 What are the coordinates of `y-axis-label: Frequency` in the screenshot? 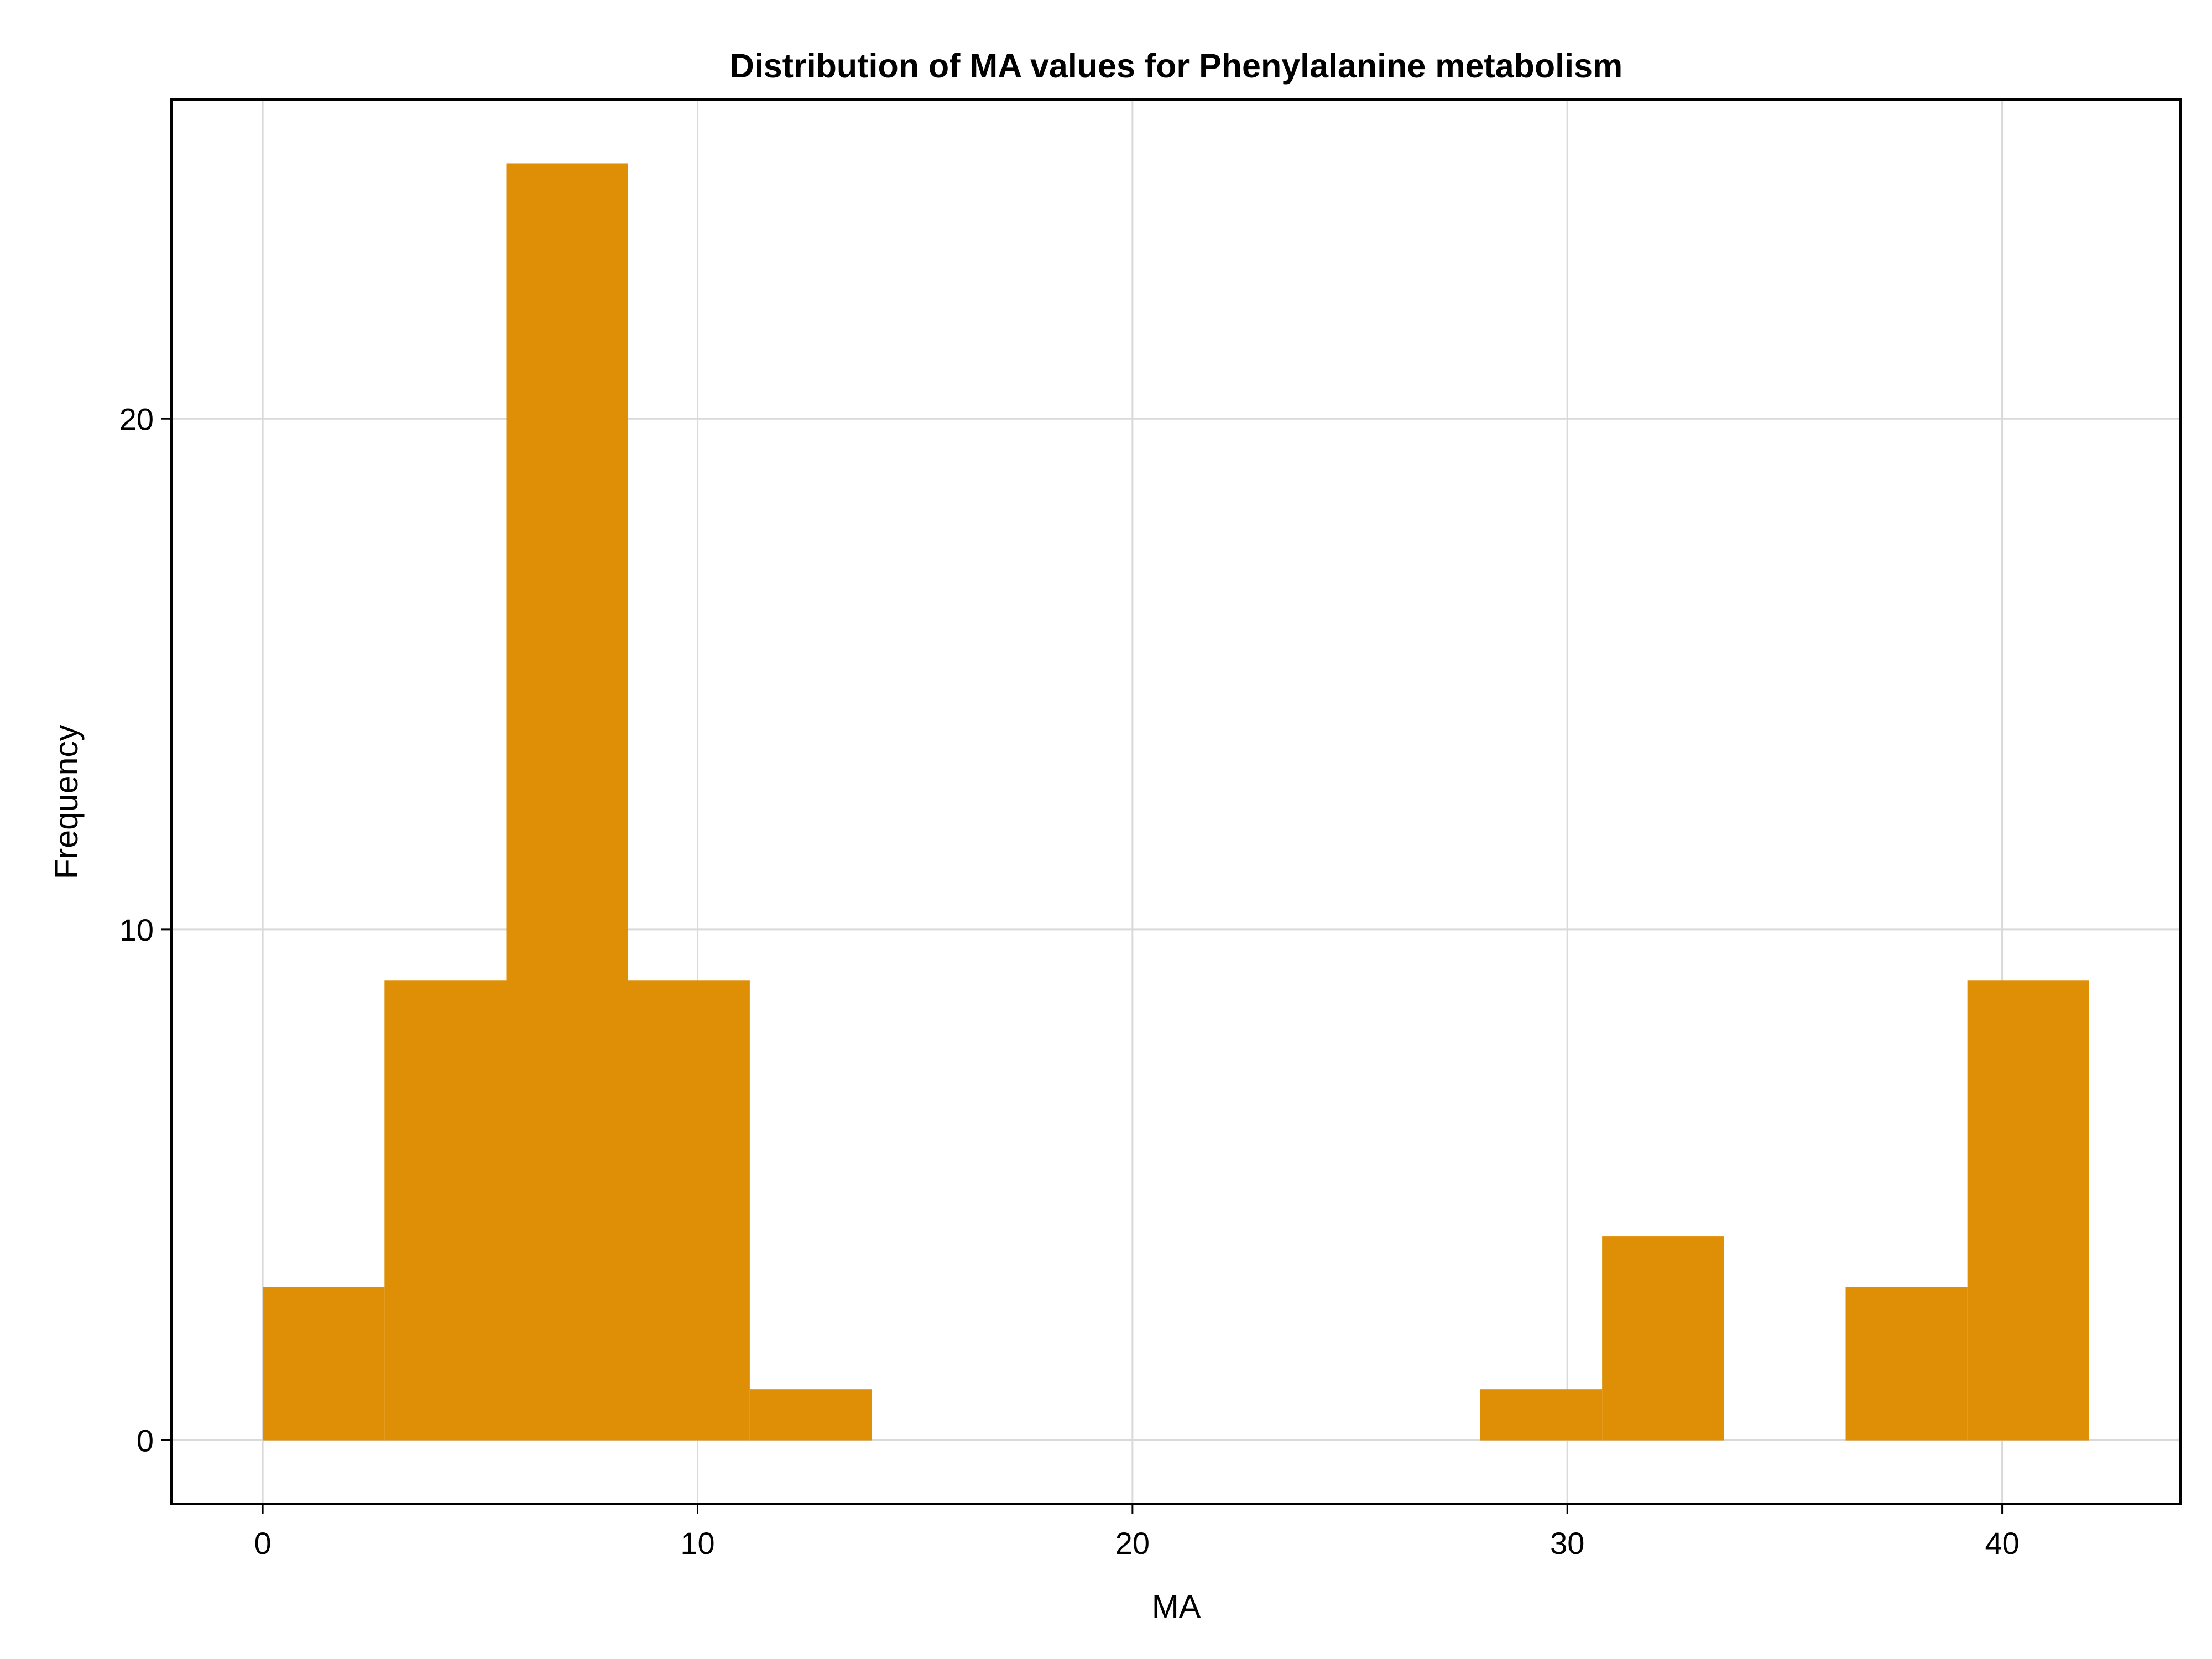 It's located at (67, 802).